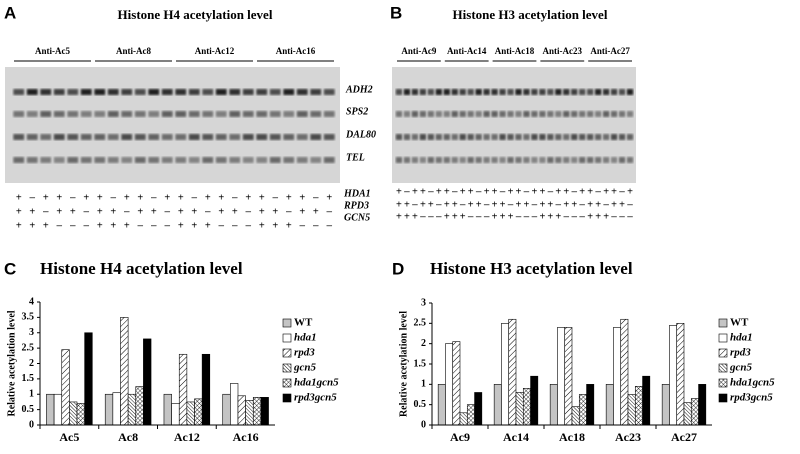  Describe the element at coordinates (357, 193) in the screenshot. I see `genotype-label: HDA1` at that location.